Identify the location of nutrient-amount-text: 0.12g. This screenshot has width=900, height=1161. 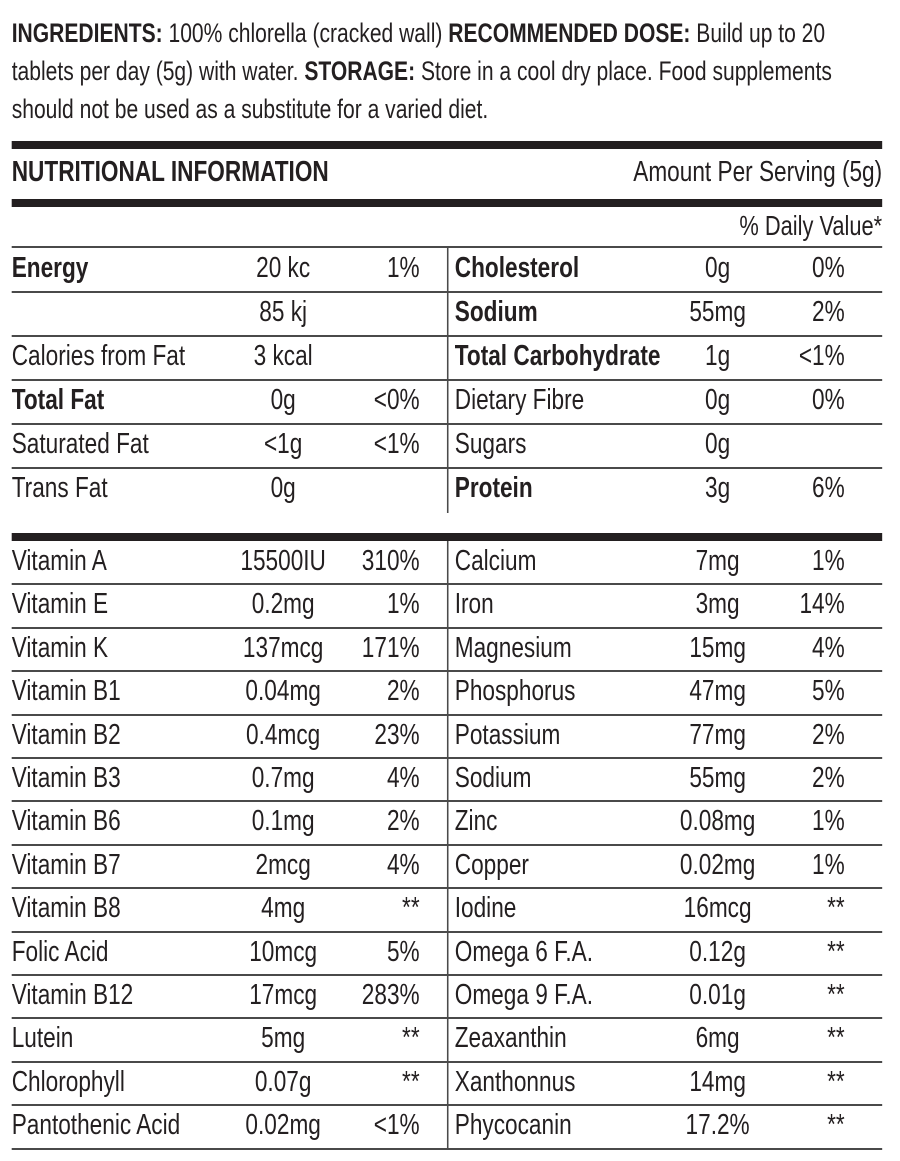
(717, 951).